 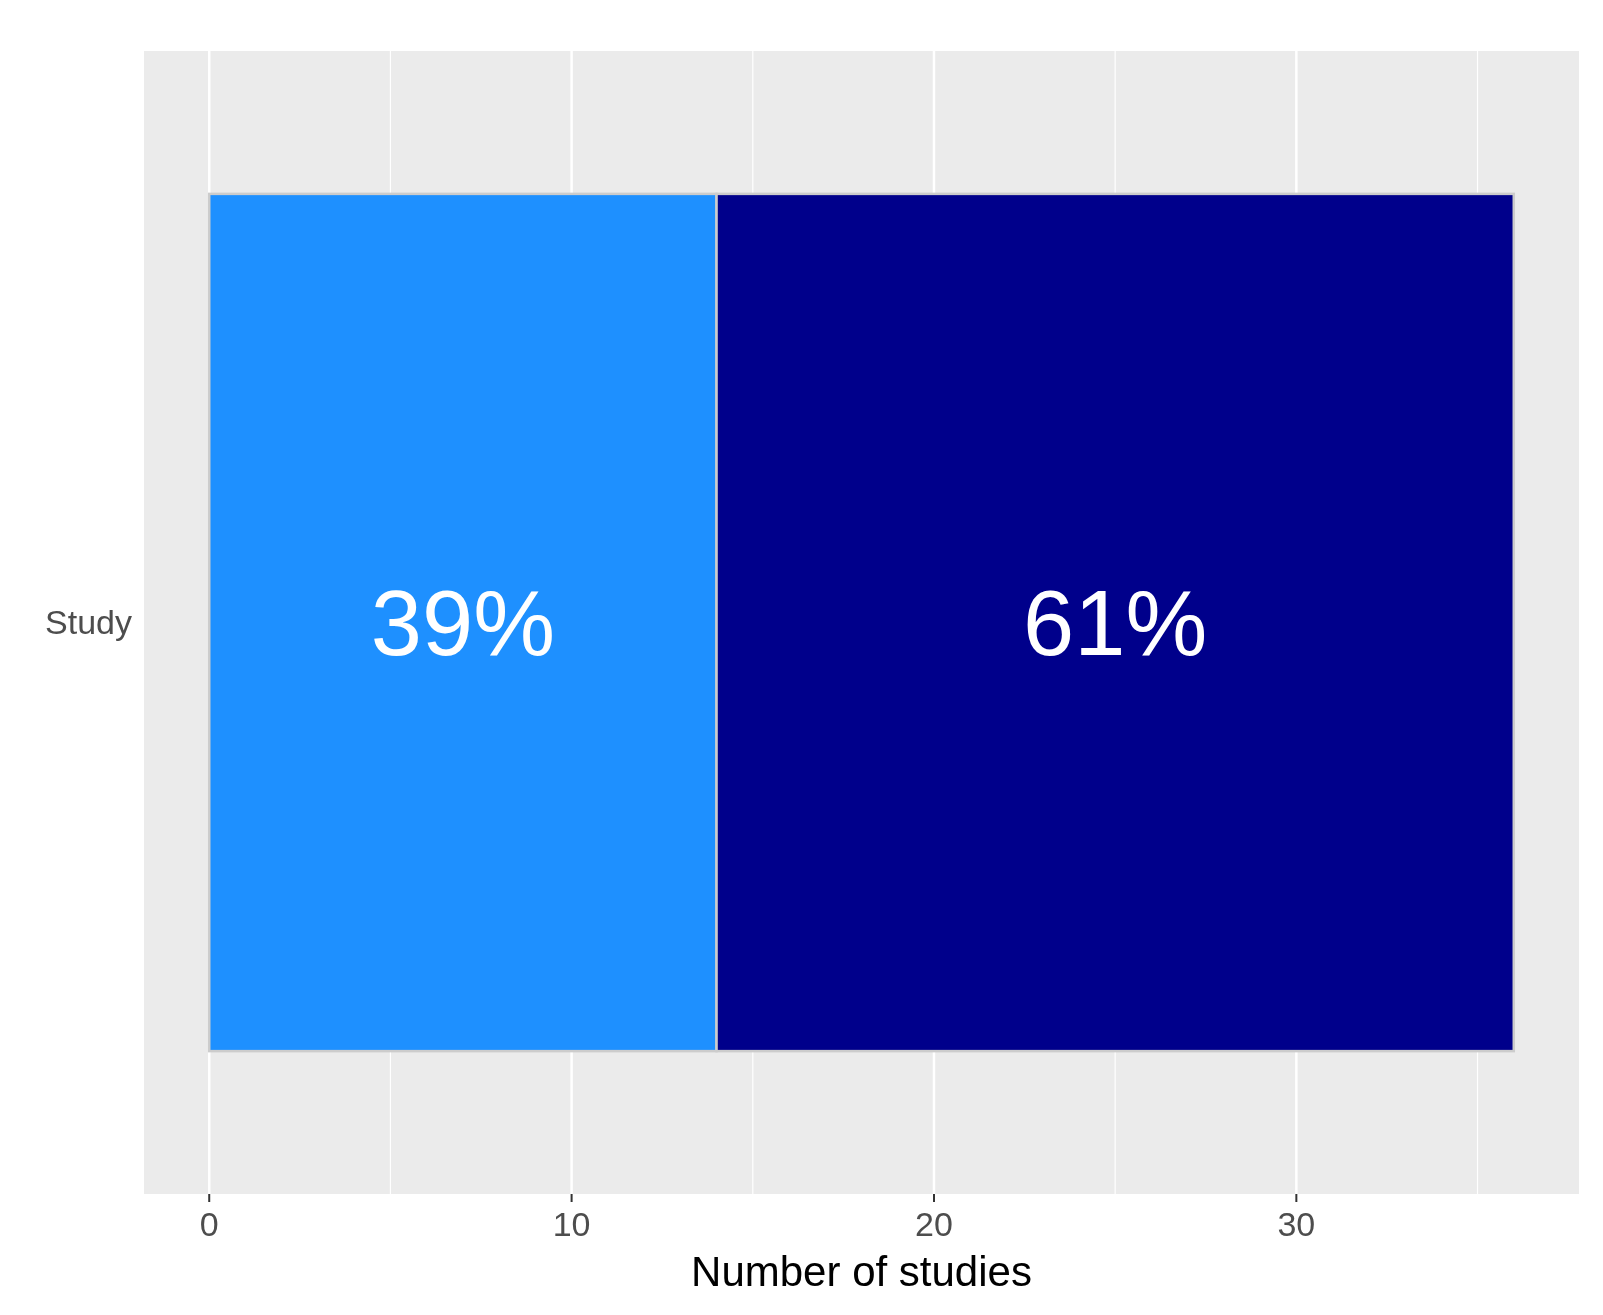 I want to click on x-tick-label: 0, so click(x=209, y=1224).